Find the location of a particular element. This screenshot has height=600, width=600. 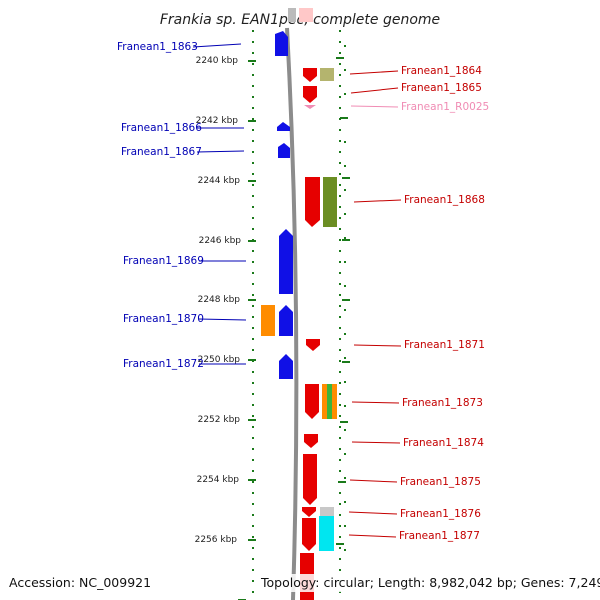

gene-label-right: Franean1_1868 is located at coordinates (444, 200).